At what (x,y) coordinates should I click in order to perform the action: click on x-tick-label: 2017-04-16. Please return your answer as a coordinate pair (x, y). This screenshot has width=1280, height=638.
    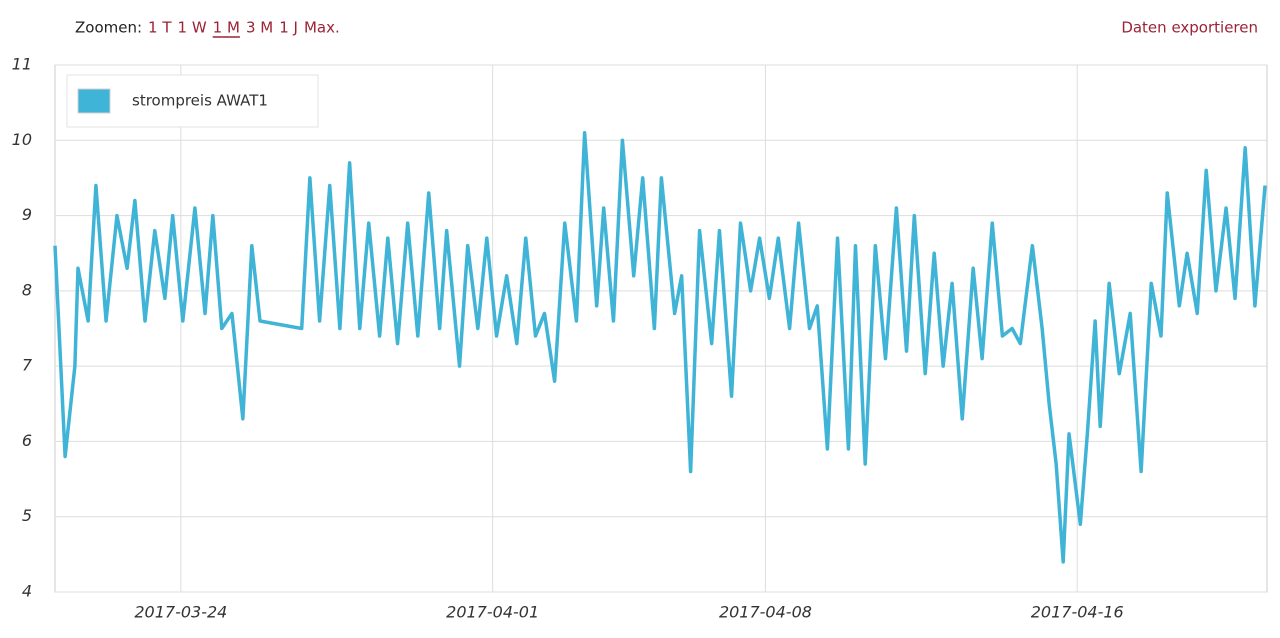
    Looking at the image, I should click on (1077, 612).